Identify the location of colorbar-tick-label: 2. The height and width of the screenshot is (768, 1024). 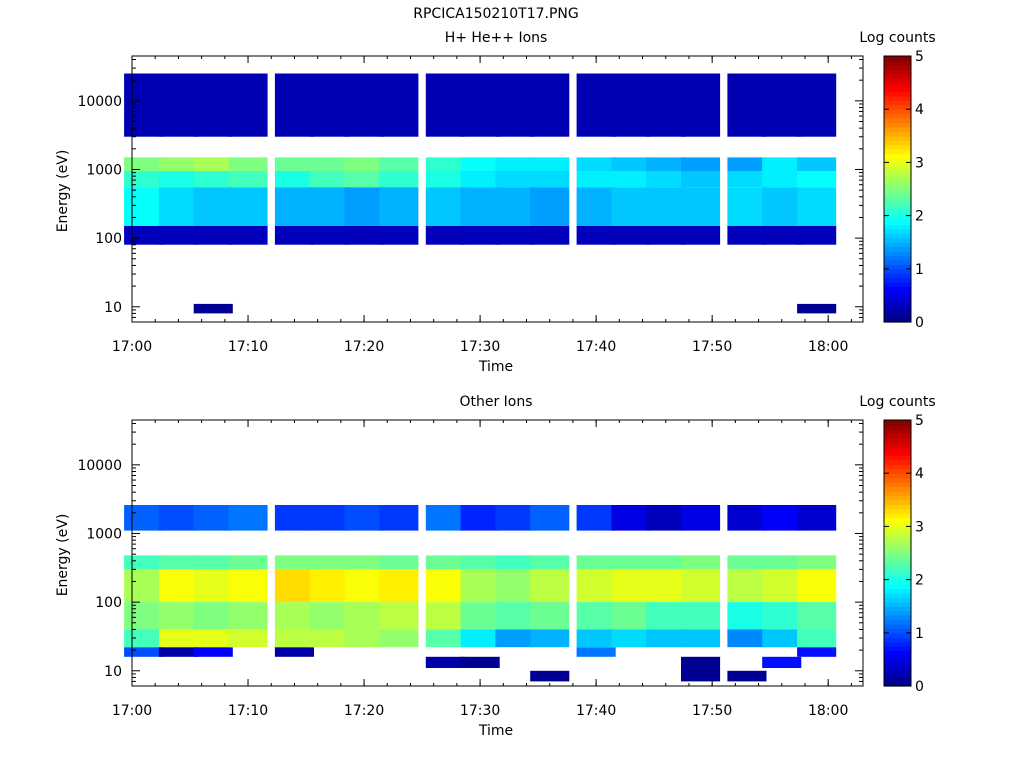
(919, 217).